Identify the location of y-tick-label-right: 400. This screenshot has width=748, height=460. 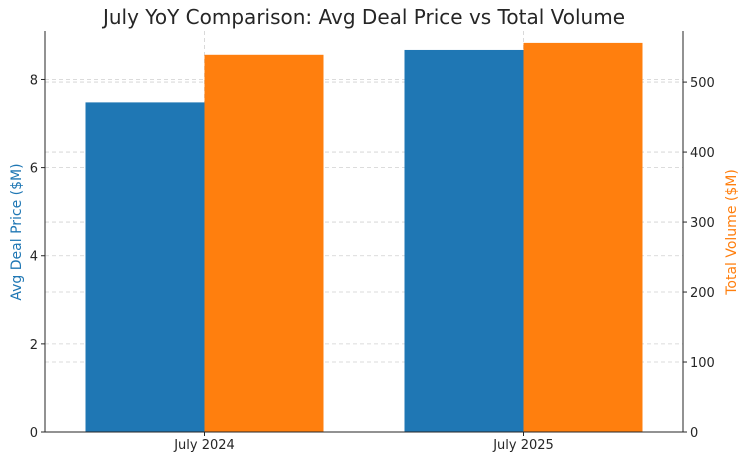
(702, 153).